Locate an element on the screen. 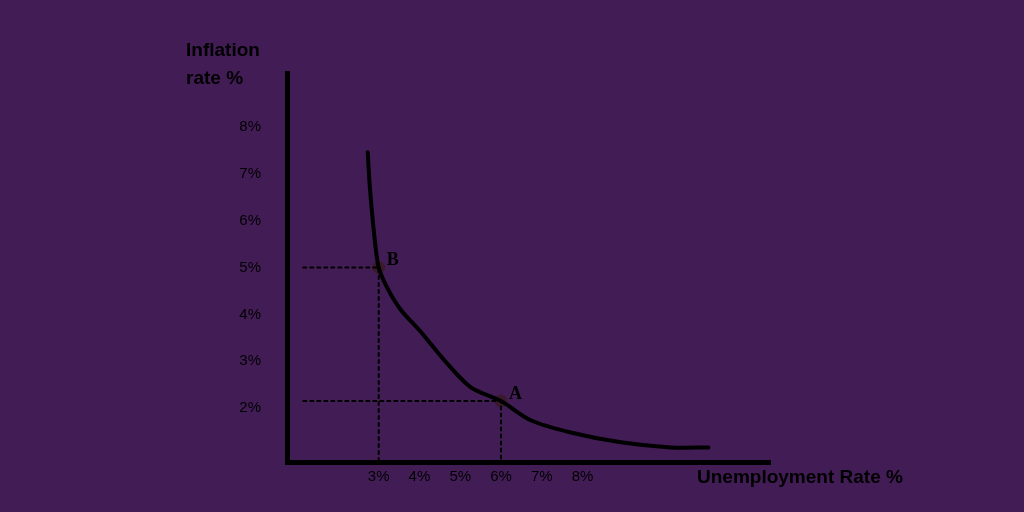 Image resolution: width=1024 pixels, height=512 pixels. y-tick-label: 4% is located at coordinates (250, 313).